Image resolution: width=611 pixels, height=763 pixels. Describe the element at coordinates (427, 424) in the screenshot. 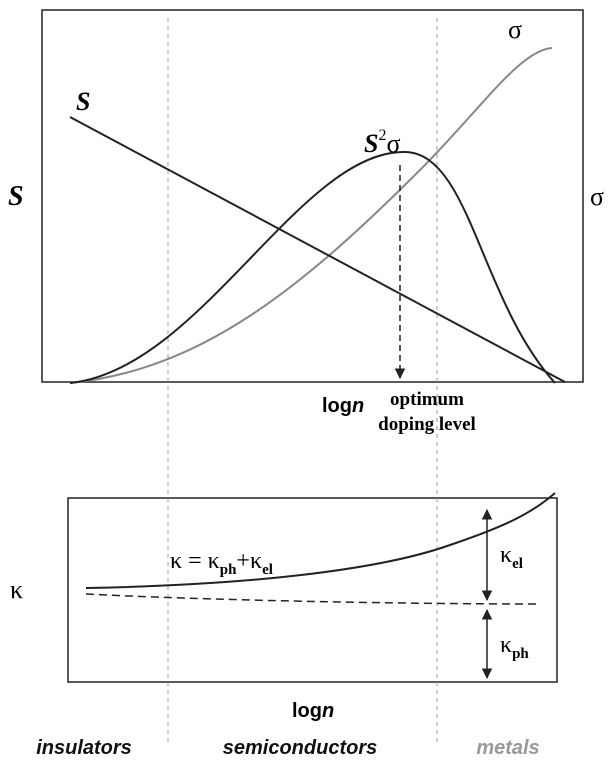

I see `annotation: doping level` at that location.